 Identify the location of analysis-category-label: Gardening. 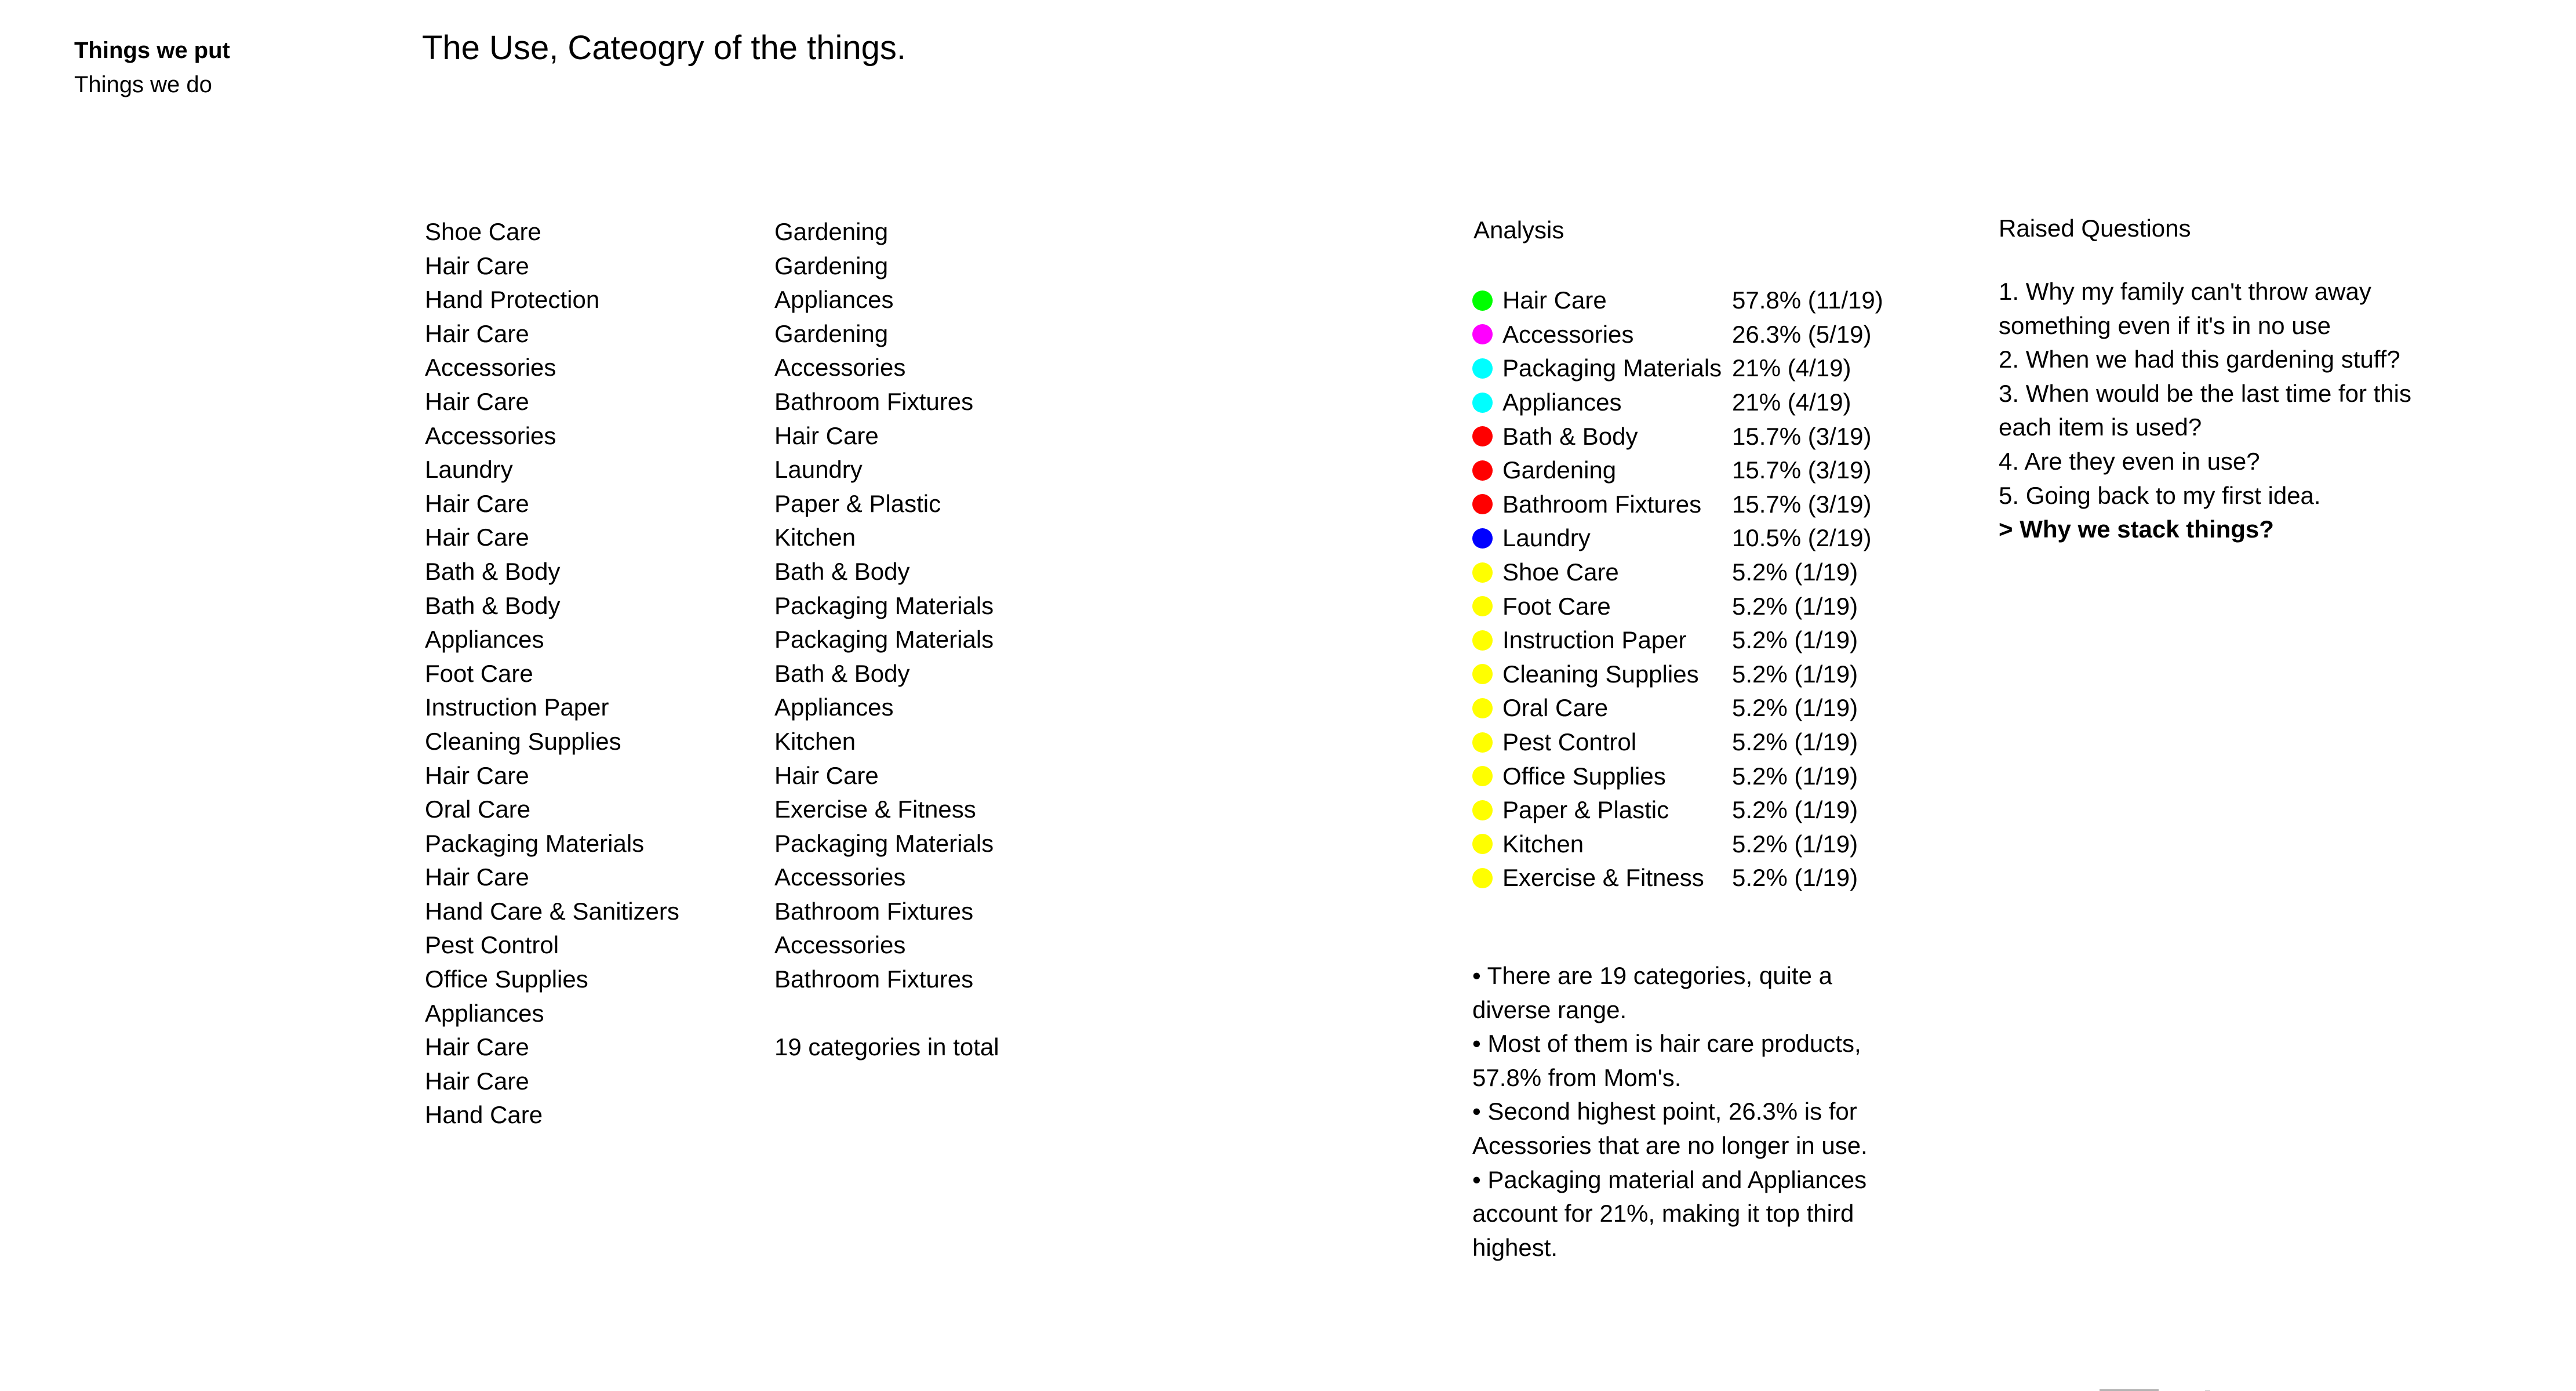
(1559, 470).